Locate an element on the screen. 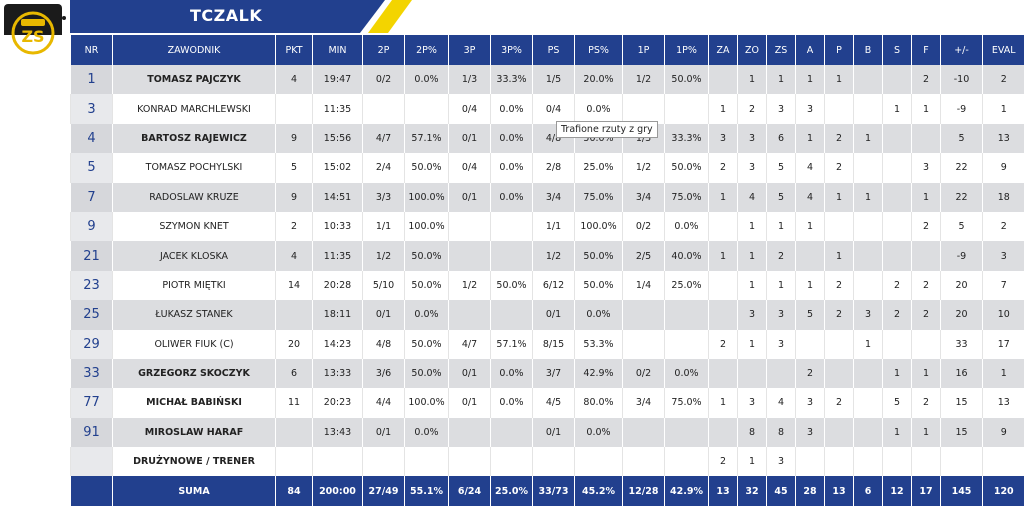  jersey-number: 3 is located at coordinates (91, 109).